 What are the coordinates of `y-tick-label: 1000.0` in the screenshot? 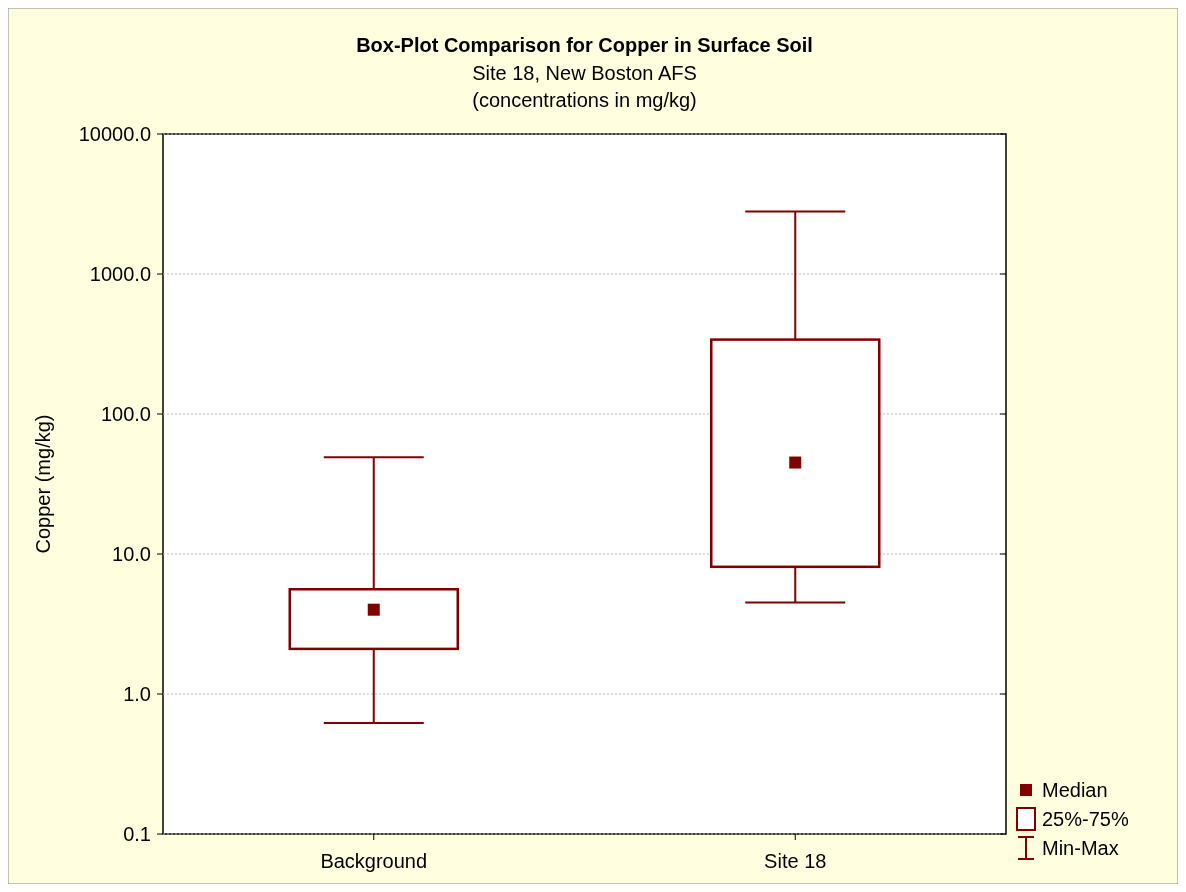 It's located at (120, 274).